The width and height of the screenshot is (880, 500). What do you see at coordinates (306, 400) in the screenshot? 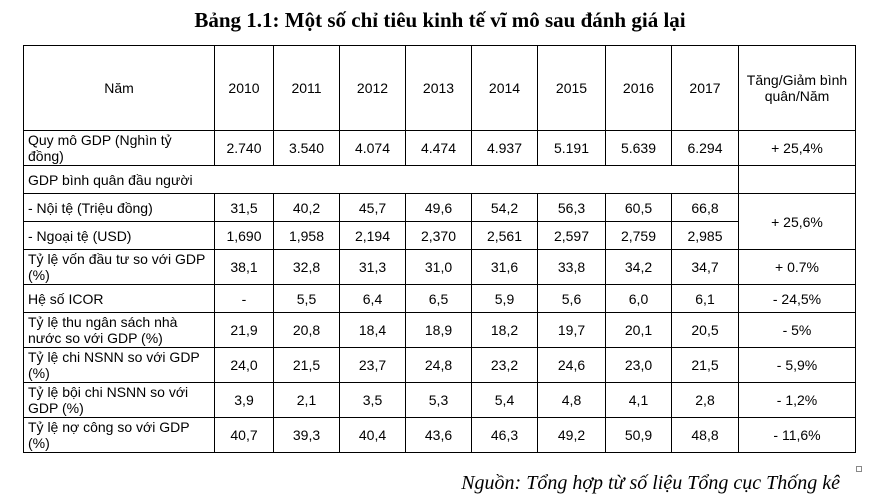
I see `cell-value: 2,1` at bounding box center [306, 400].